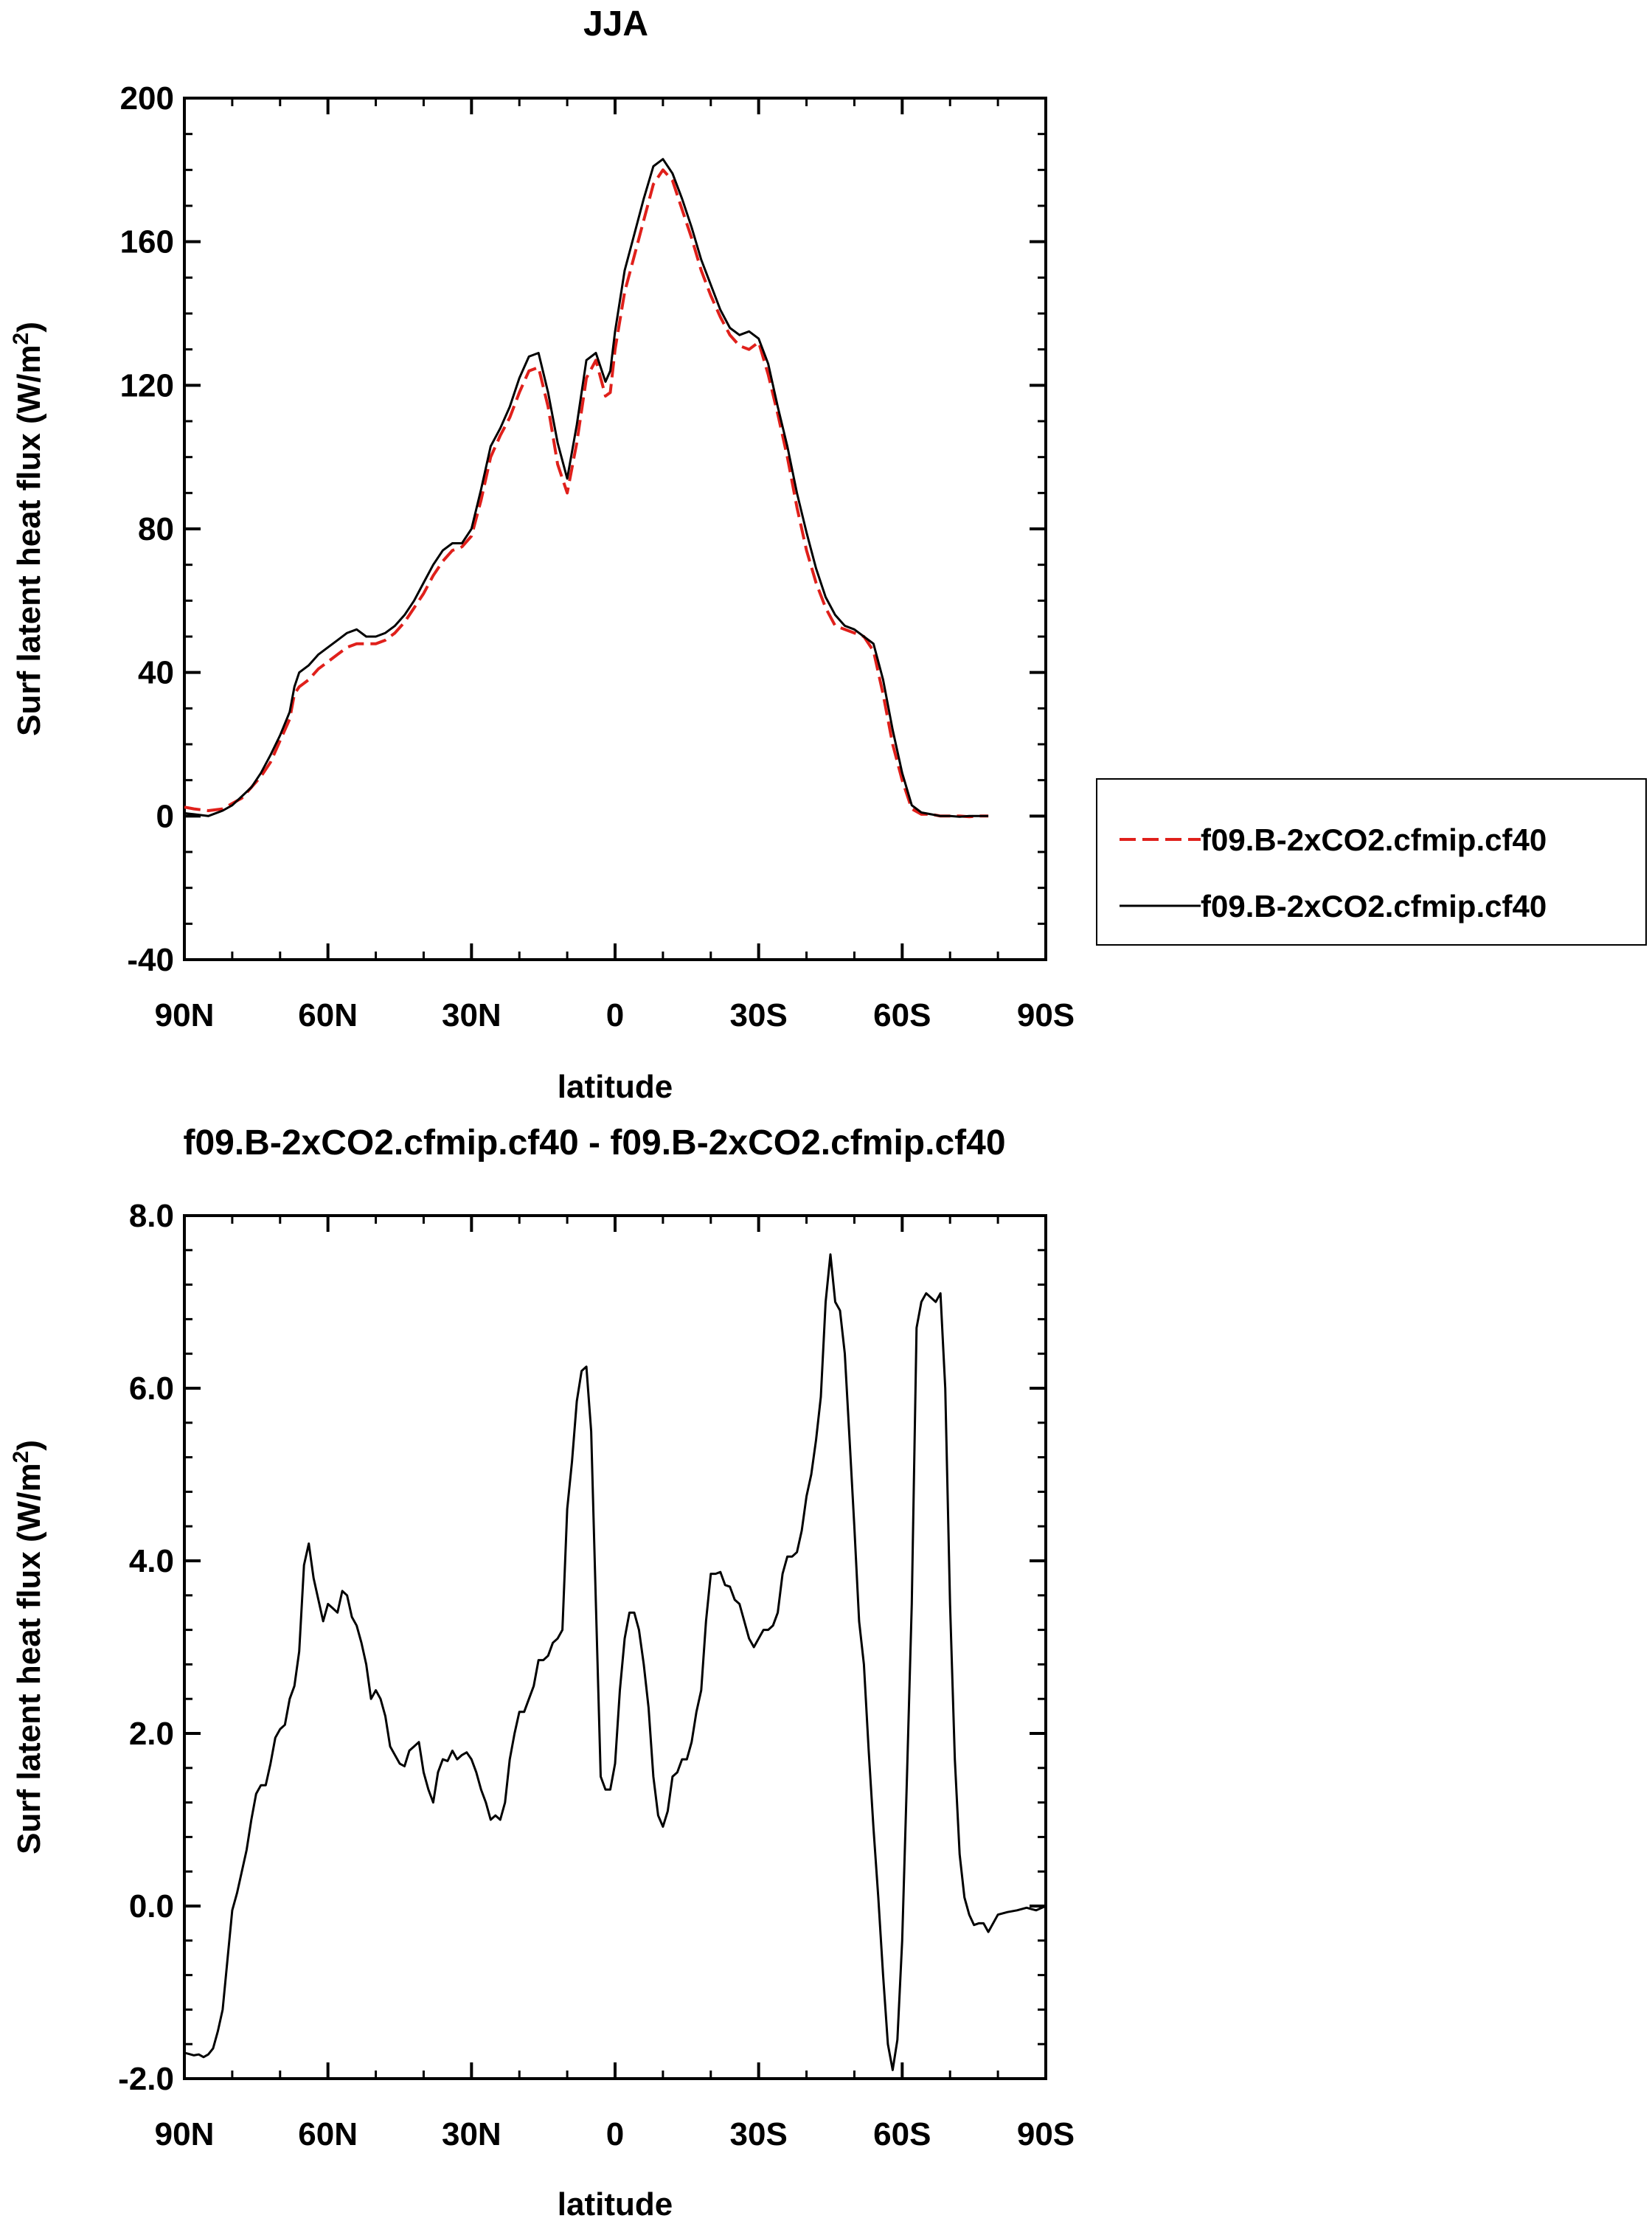  What do you see at coordinates (165, 816) in the screenshot?
I see `top-y-tick-label: 0` at bounding box center [165, 816].